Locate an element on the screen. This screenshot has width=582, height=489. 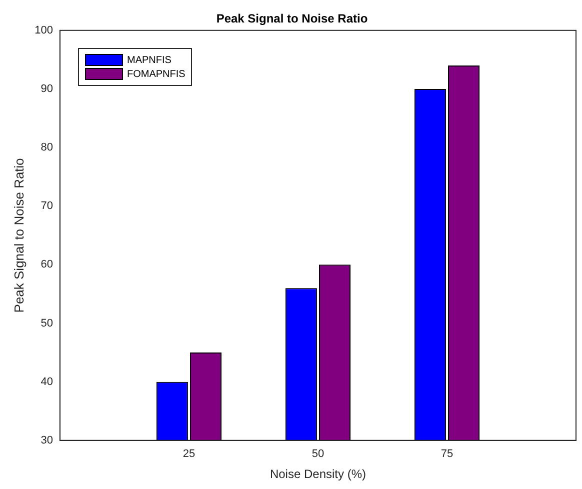
y-tick-label: 100 is located at coordinates (43, 30).